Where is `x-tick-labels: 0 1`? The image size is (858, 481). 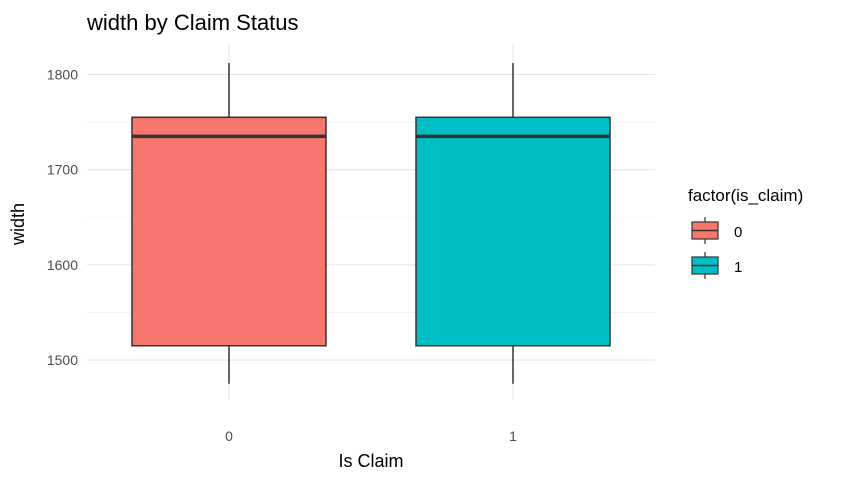
x-tick-labels: 0 1 is located at coordinates (371, 436).